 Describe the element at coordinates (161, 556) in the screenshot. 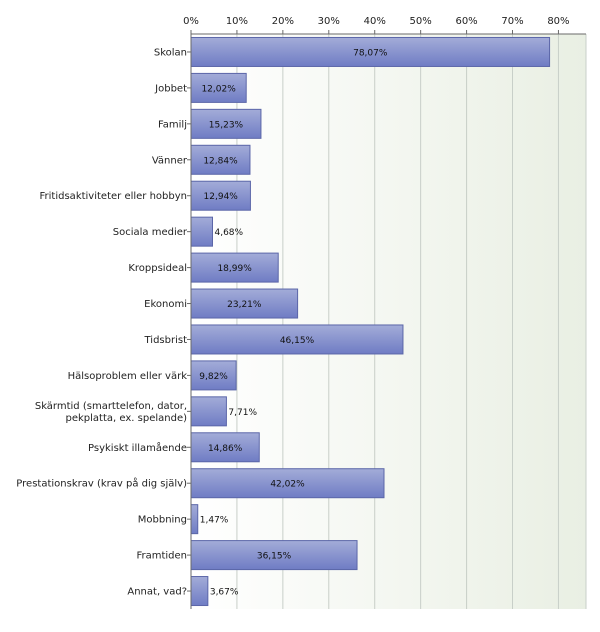

I see `category-label: Framtiden` at that location.